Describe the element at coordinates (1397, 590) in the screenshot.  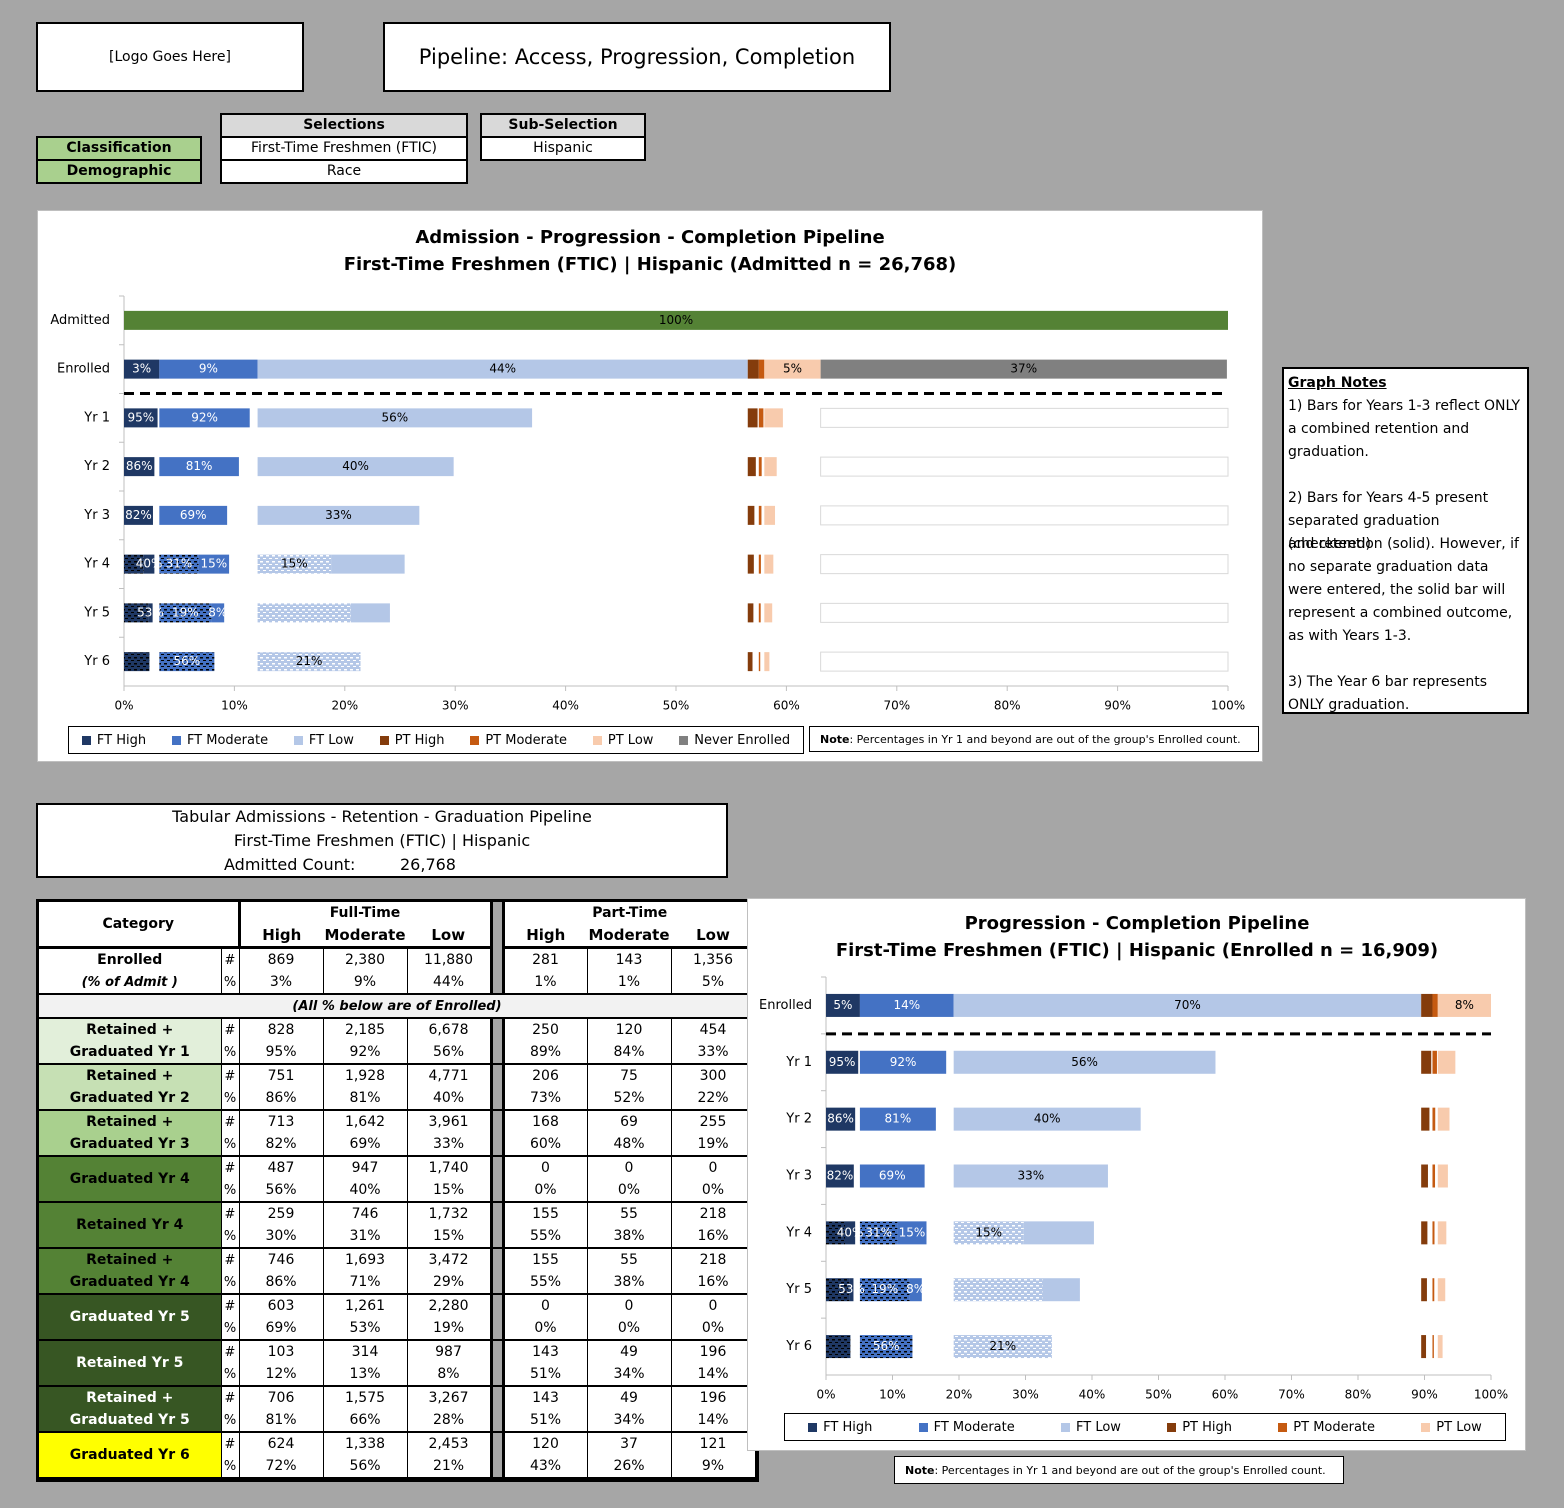
I see `graph-note-line: were entered, the solid bar will` at that location.